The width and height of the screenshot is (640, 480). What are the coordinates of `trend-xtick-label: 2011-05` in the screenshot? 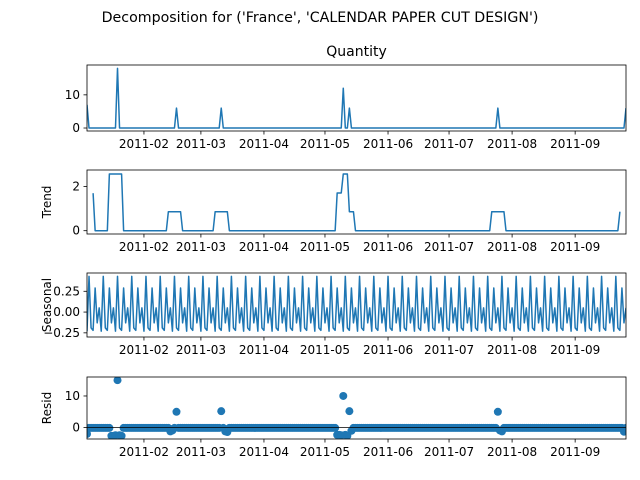 It's located at (325, 247).